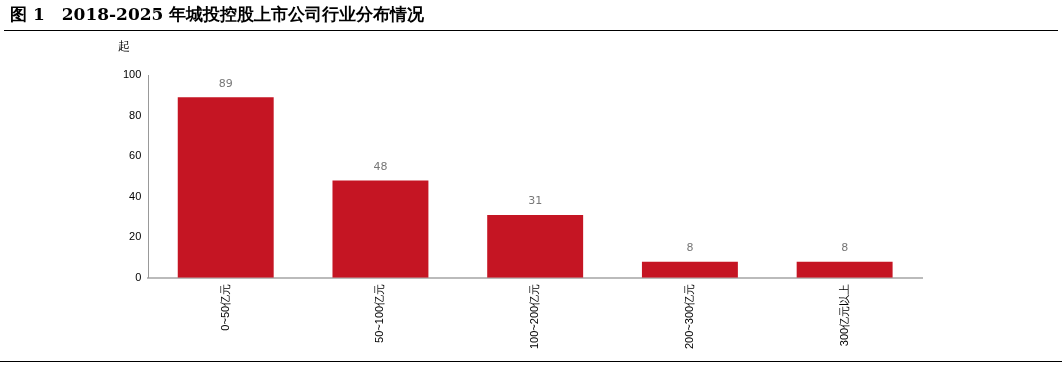  Describe the element at coordinates (843, 315) in the screenshot. I see `x-tick-label: 300亿元以上` at that location.